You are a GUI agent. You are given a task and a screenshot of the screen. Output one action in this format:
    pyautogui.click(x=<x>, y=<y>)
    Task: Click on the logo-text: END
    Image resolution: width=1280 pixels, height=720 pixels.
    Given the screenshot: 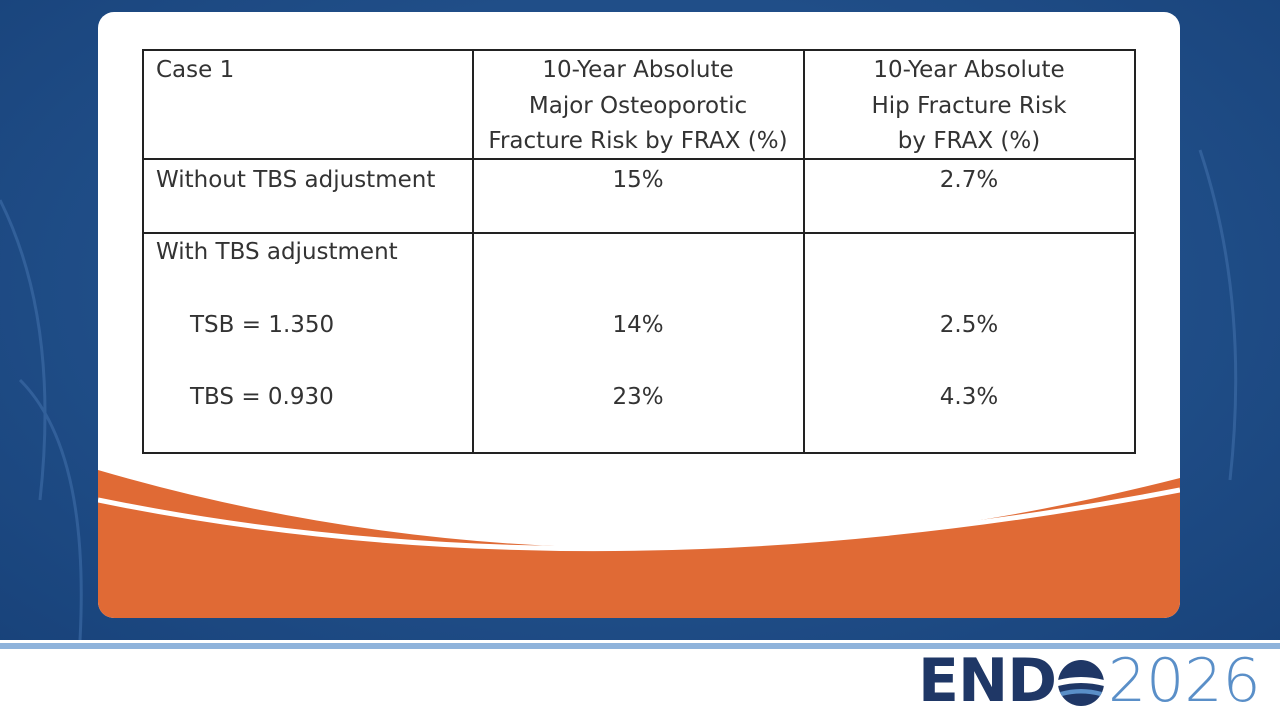 What is the action you would take?
    pyautogui.click(x=987, y=681)
    